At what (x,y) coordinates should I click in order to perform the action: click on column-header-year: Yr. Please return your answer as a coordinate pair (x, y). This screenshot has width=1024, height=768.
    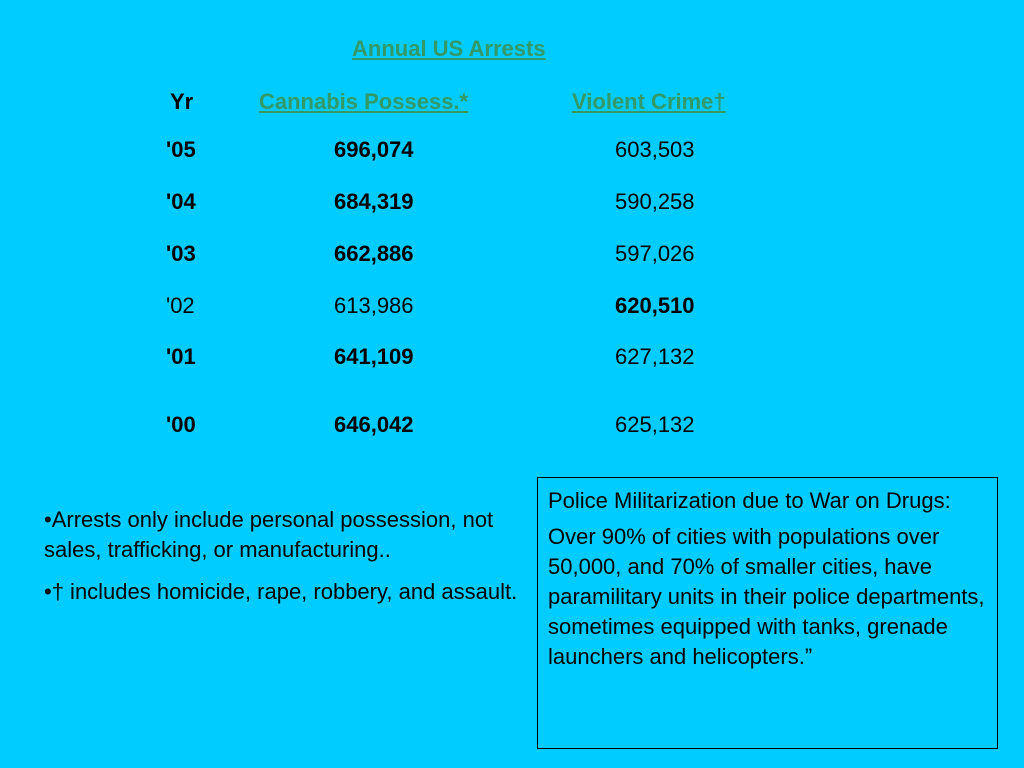
    Looking at the image, I should click on (182, 101).